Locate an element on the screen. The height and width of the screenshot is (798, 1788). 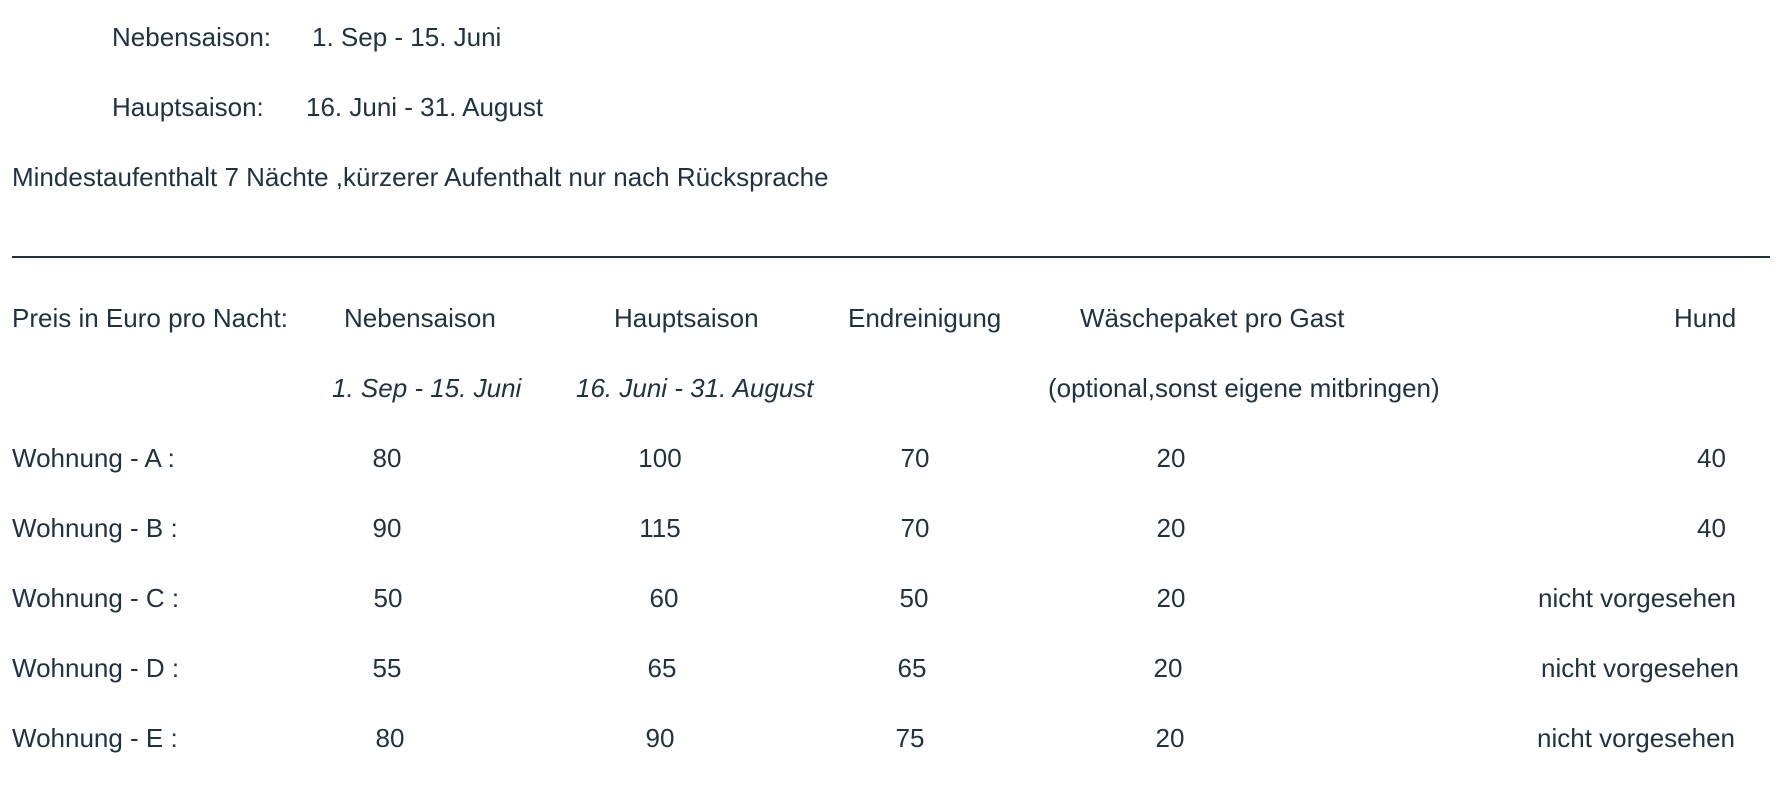
cell-off-season: 50 is located at coordinates (388, 598).